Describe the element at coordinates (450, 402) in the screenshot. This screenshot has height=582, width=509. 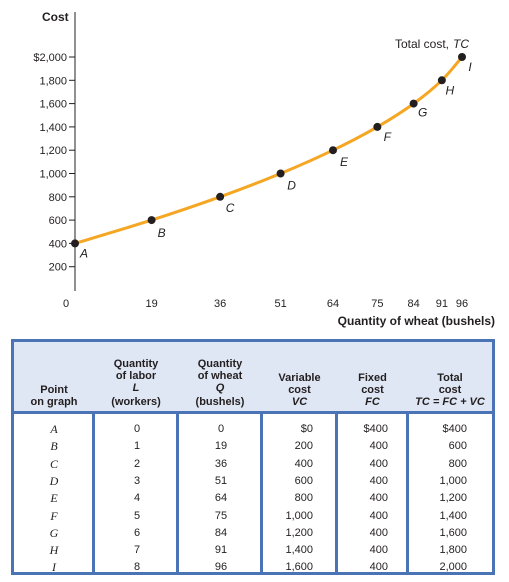
I see `header-symbol: TC = FC + VC` at that location.